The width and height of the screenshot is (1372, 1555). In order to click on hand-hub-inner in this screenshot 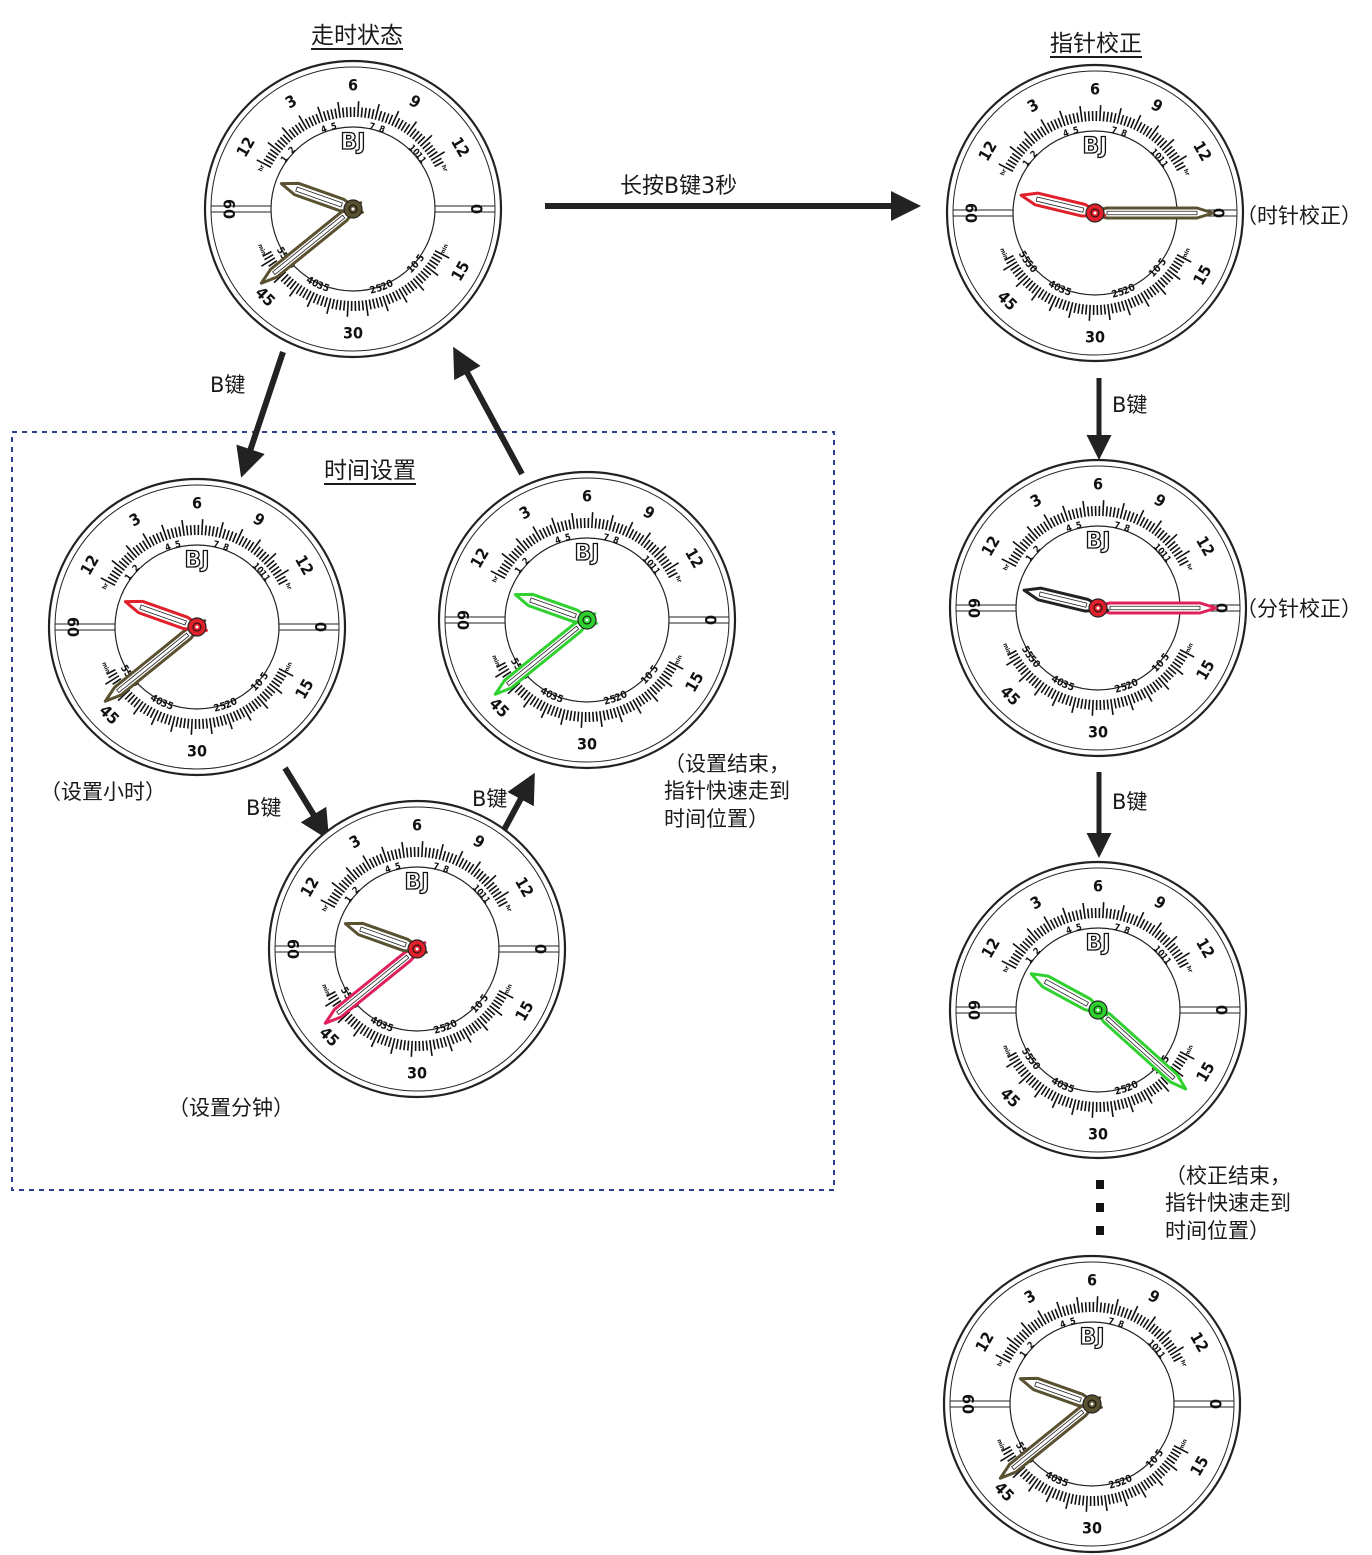, I will do `click(417, 949)`.